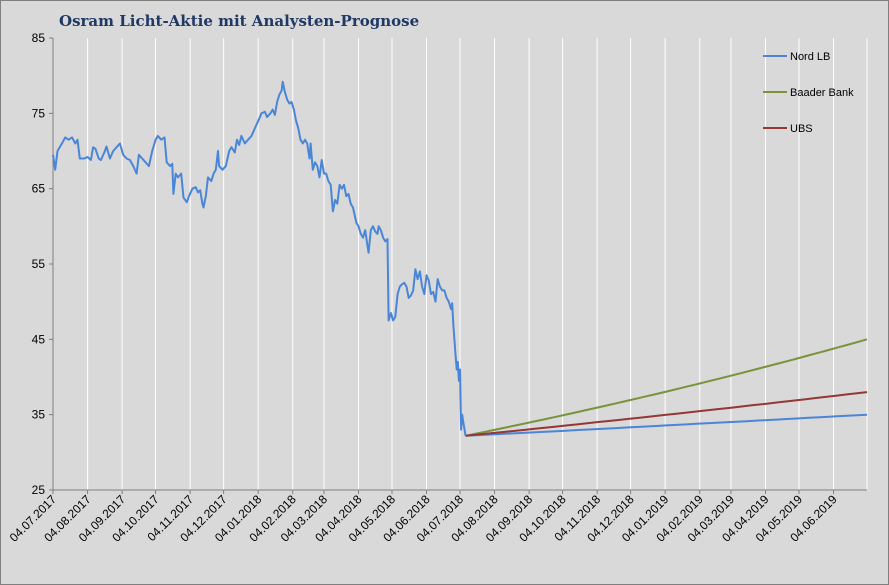  I want to click on y-tick-label: 35, so click(39, 415).